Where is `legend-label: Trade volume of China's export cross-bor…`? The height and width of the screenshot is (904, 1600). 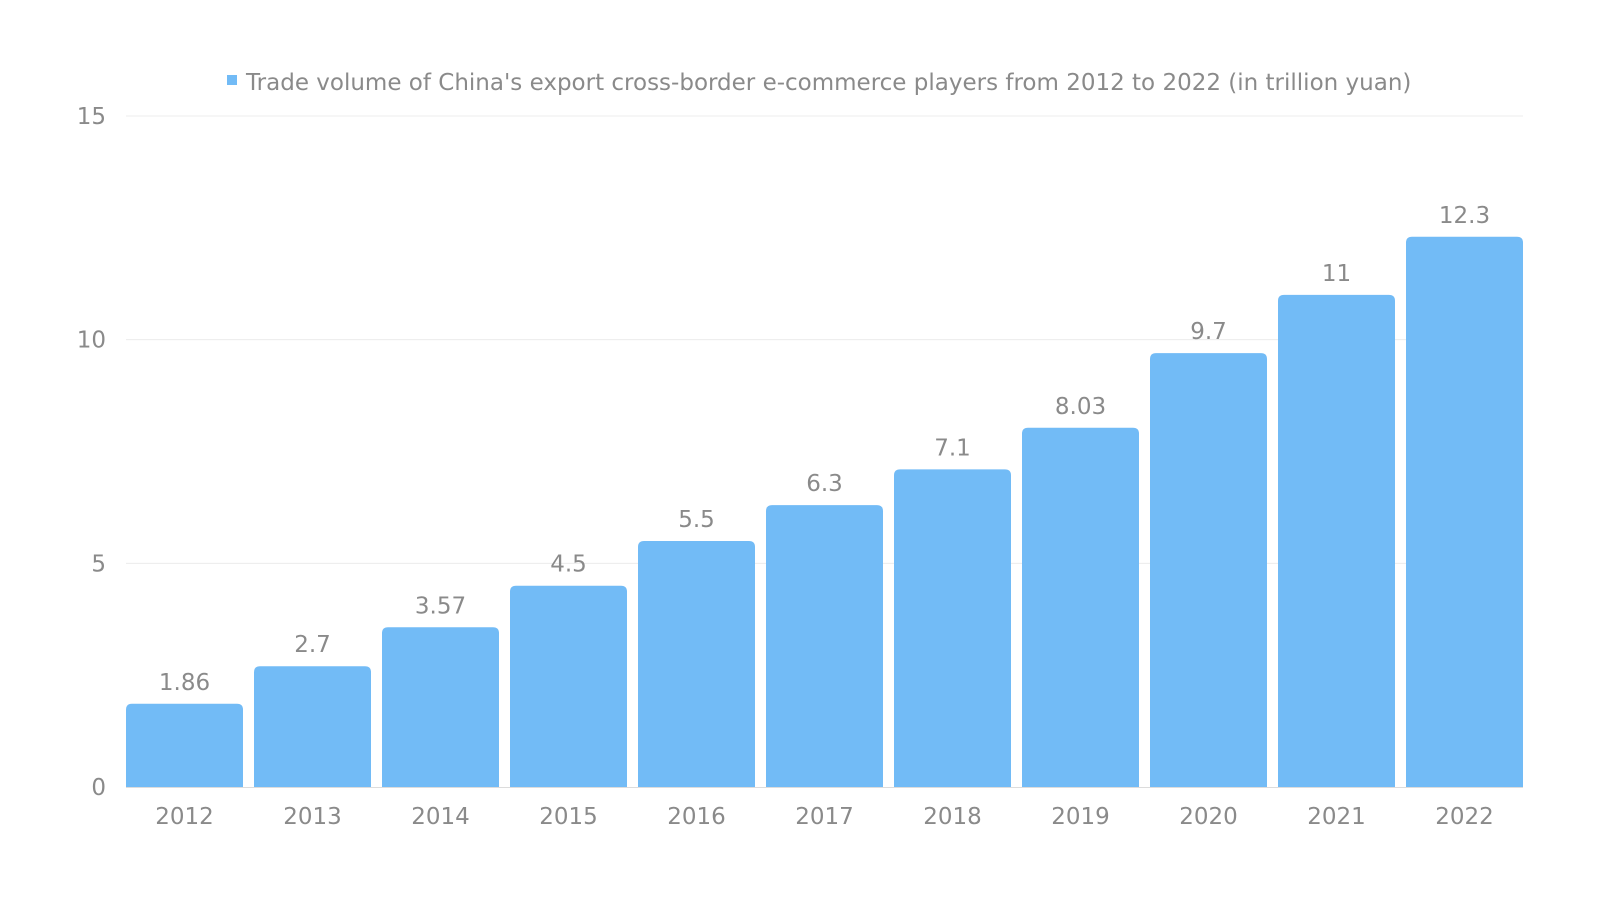 legend-label: Trade volume of China's export cross-bor… is located at coordinates (828, 83).